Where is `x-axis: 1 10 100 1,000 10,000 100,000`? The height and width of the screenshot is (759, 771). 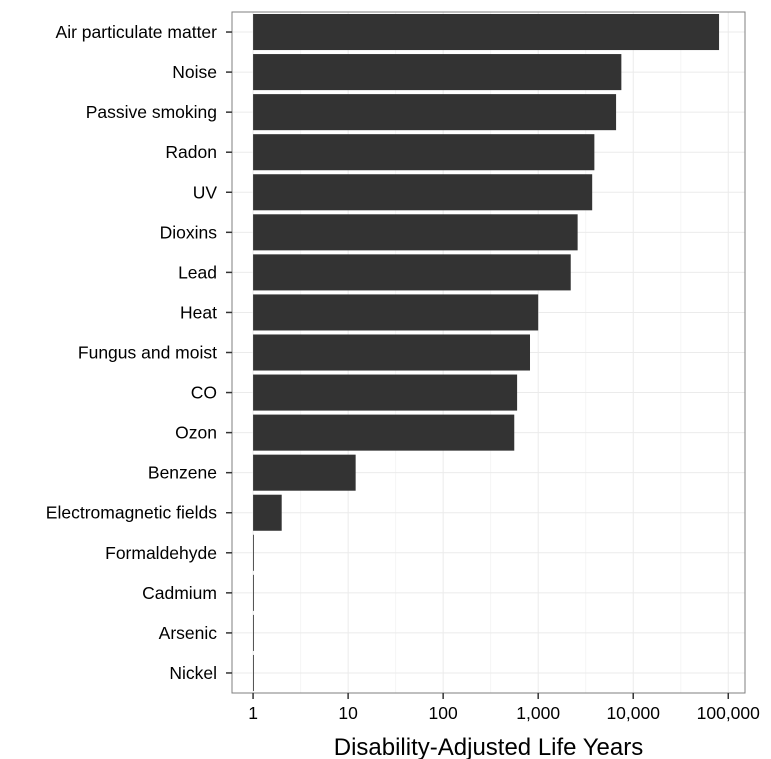 x-axis: 1 10 100 1,000 10,000 100,000 is located at coordinates (504, 708).